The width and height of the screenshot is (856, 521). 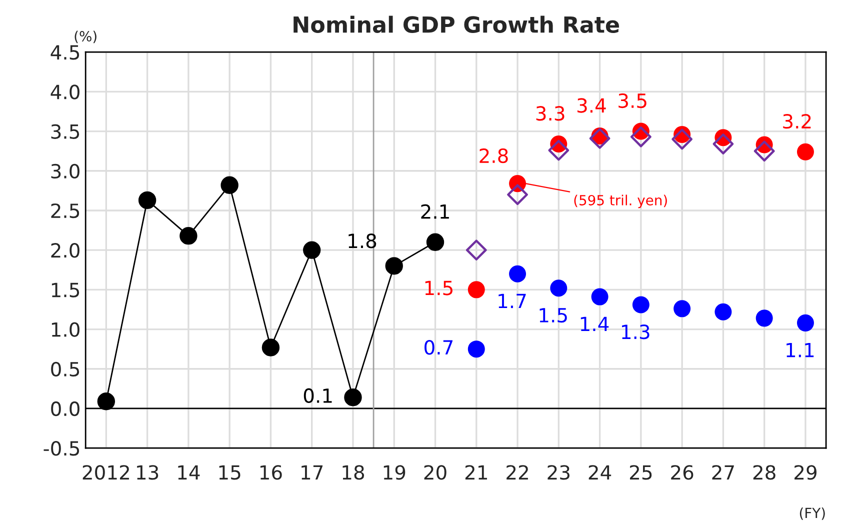 What do you see at coordinates (65, 408) in the screenshot?
I see `y-tick-label: 0.0` at bounding box center [65, 408].